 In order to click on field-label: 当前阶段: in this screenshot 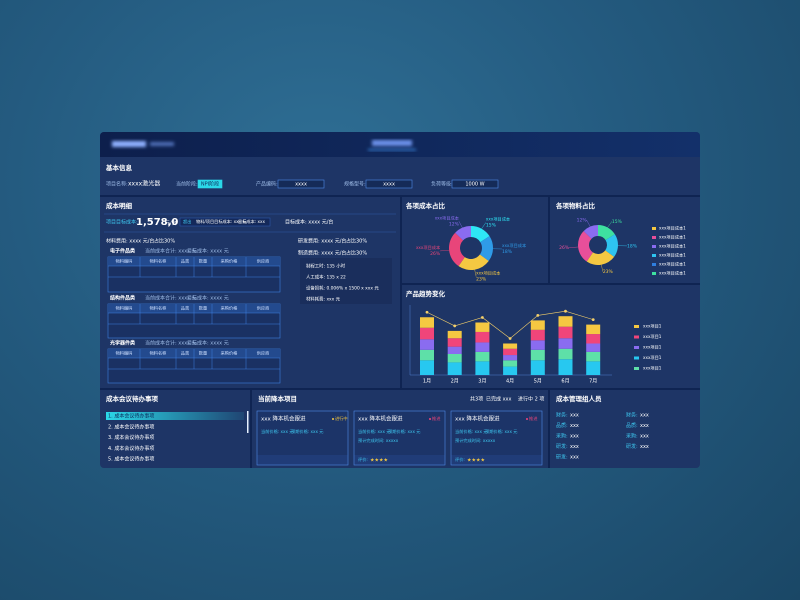, I will do `click(187, 184)`.